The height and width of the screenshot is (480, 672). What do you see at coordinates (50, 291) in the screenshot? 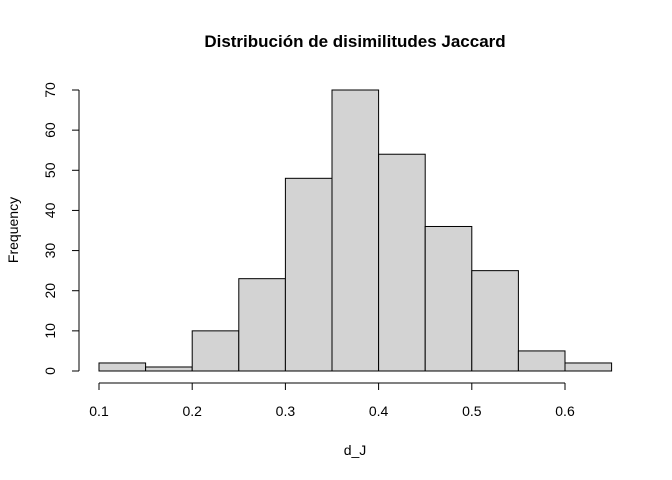
I see `y-tick-label: 20` at bounding box center [50, 291].